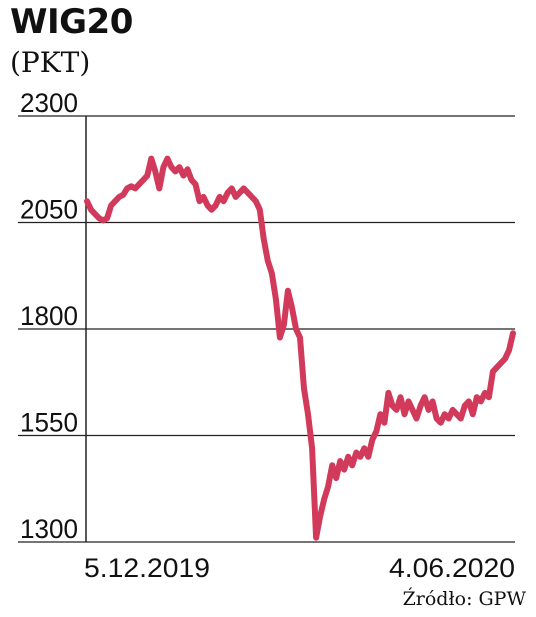  I want to click on y-tick-label: 1550, so click(49, 423).